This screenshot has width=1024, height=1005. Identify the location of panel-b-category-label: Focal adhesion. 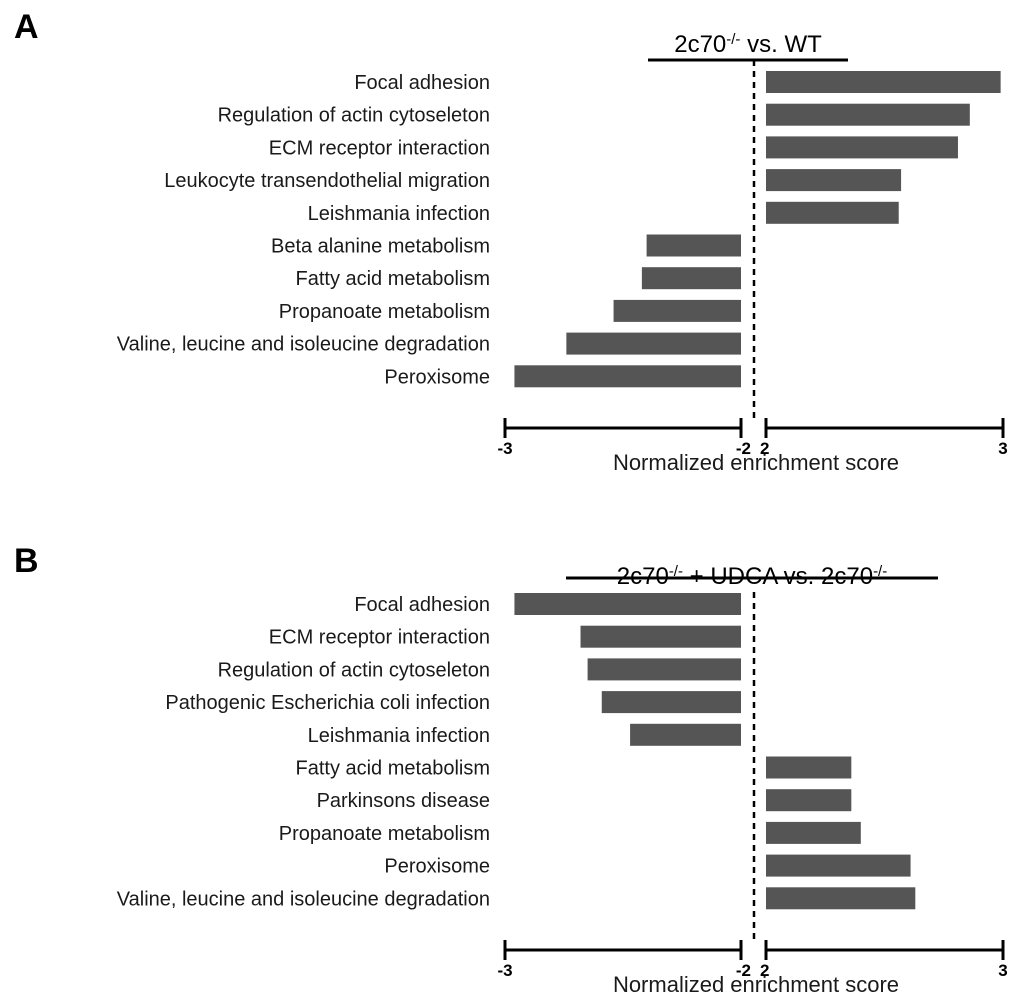
(422, 605).